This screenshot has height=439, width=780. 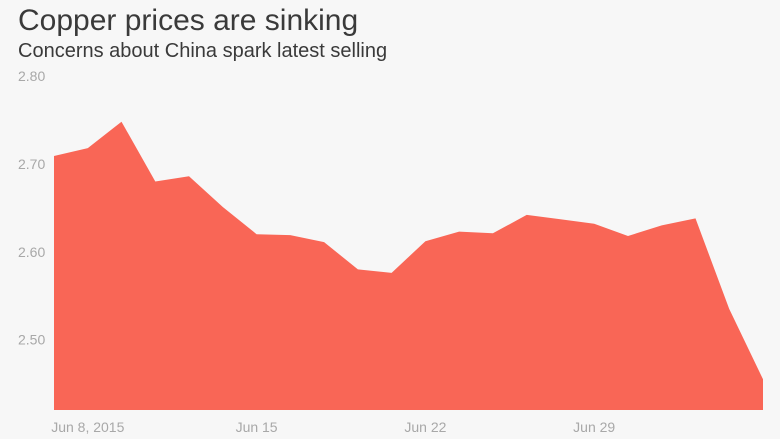 I want to click on x-tick-label: Jun 8, 2015, so click(x=87, y=427).